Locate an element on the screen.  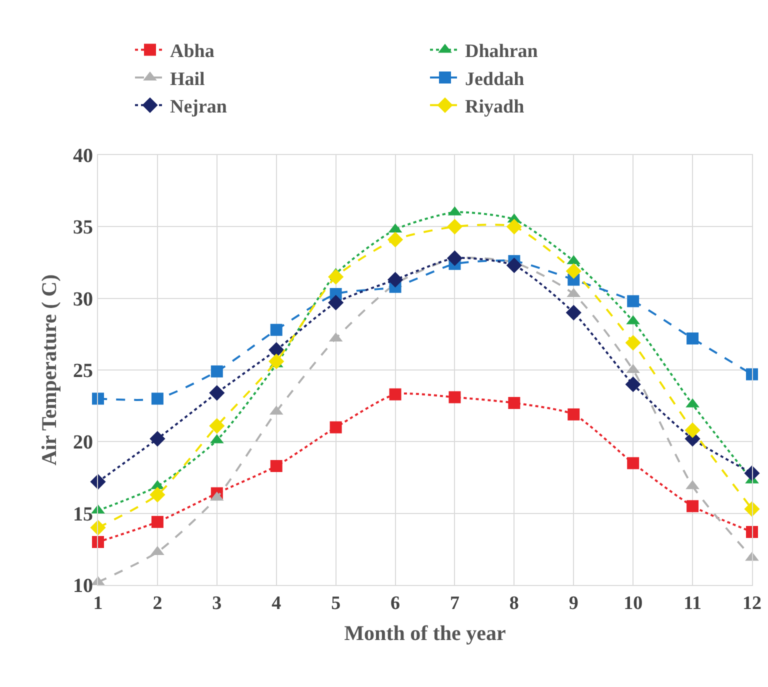
y-tick-label: 20 is located at coordinates (83, 443).